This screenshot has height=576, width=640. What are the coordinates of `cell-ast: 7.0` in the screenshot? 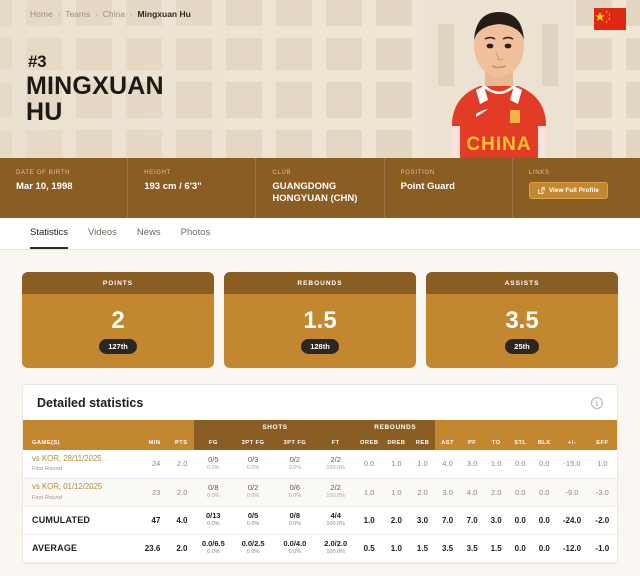 It's located at (448, 520).